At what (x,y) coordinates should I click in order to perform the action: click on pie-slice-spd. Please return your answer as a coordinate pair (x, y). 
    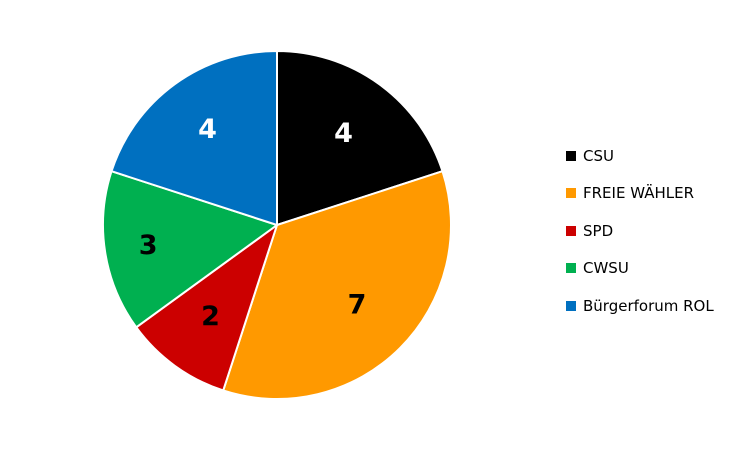
    Looking at the image, I should click on (206, 308).